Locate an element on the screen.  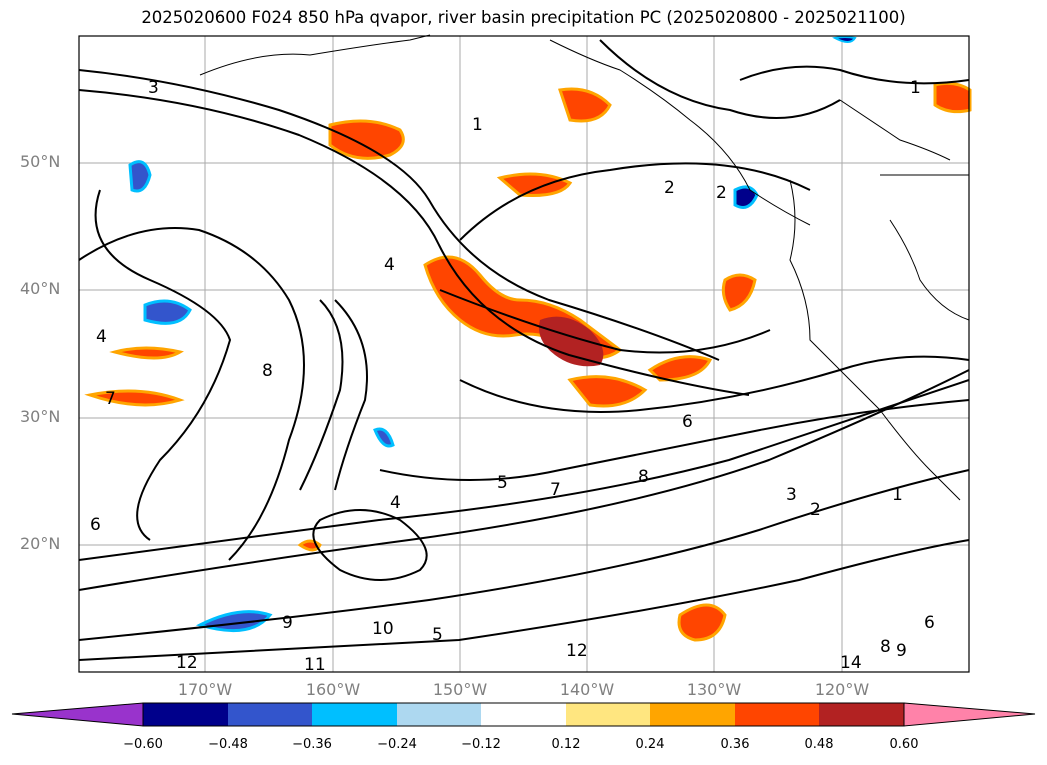
colorbar-extend-min is located at coordinates (77, 714).